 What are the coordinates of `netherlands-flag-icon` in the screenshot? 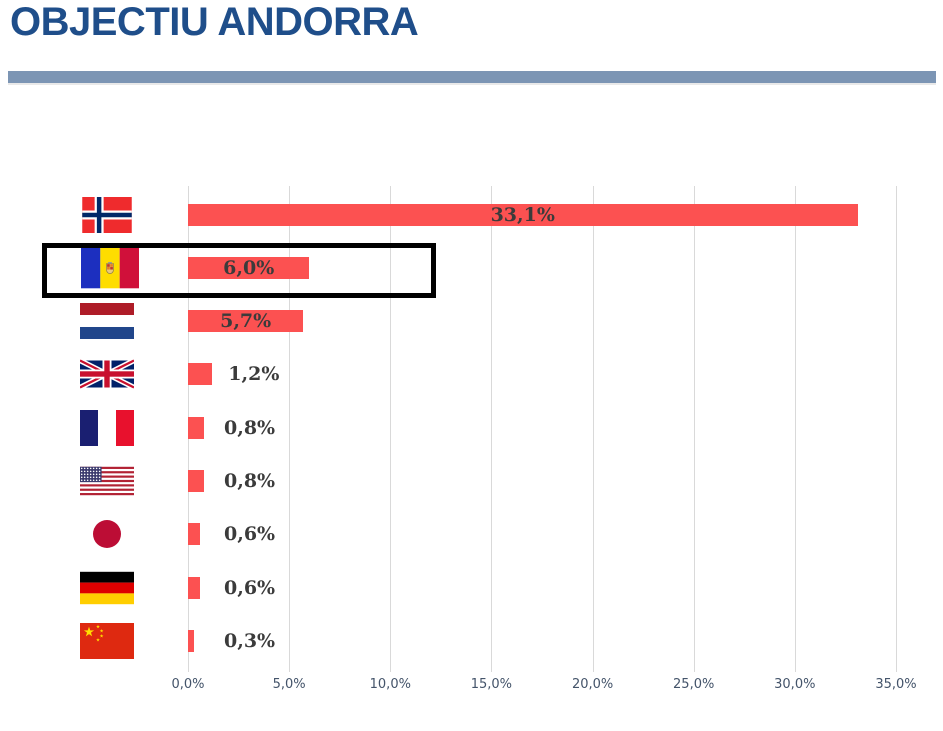 It's located at (107, 321).